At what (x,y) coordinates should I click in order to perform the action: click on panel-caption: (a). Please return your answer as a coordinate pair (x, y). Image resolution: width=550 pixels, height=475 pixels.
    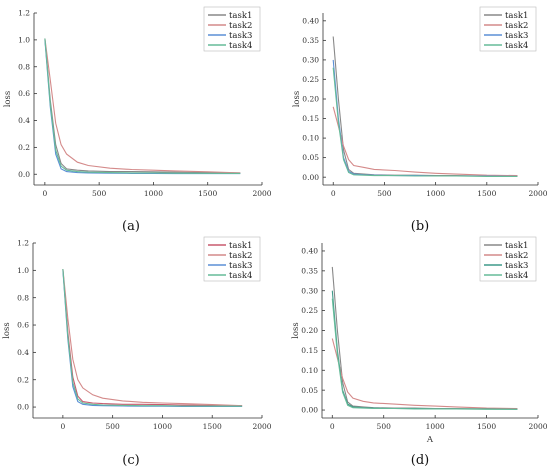
    Looking at the image, I should click on (131, 226).